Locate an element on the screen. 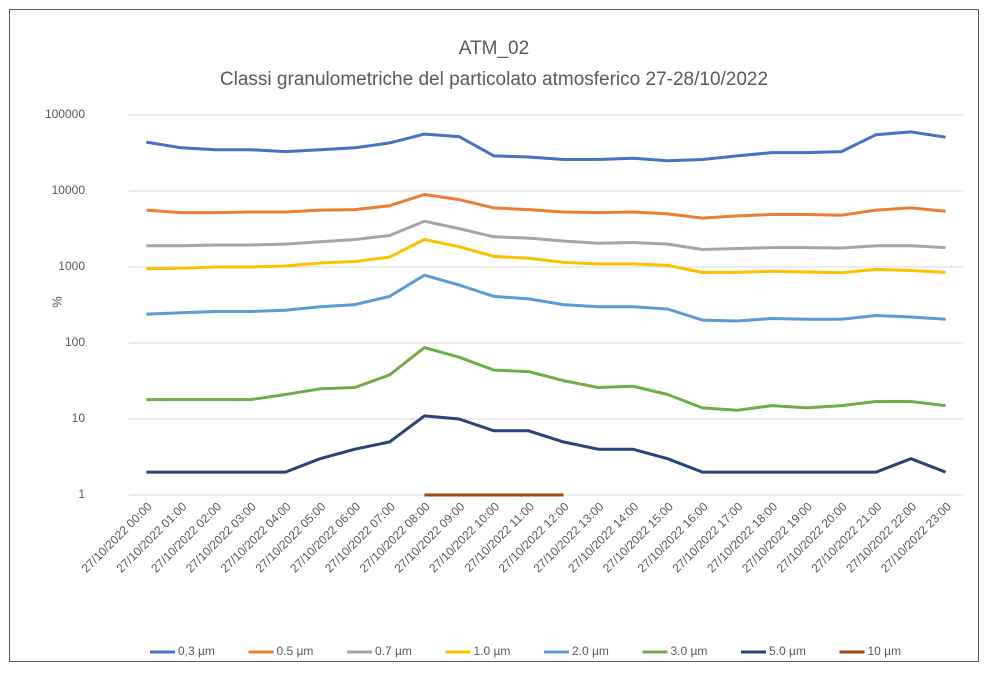  legend-label: 1.0 µm is located at coordinates (492, 651).